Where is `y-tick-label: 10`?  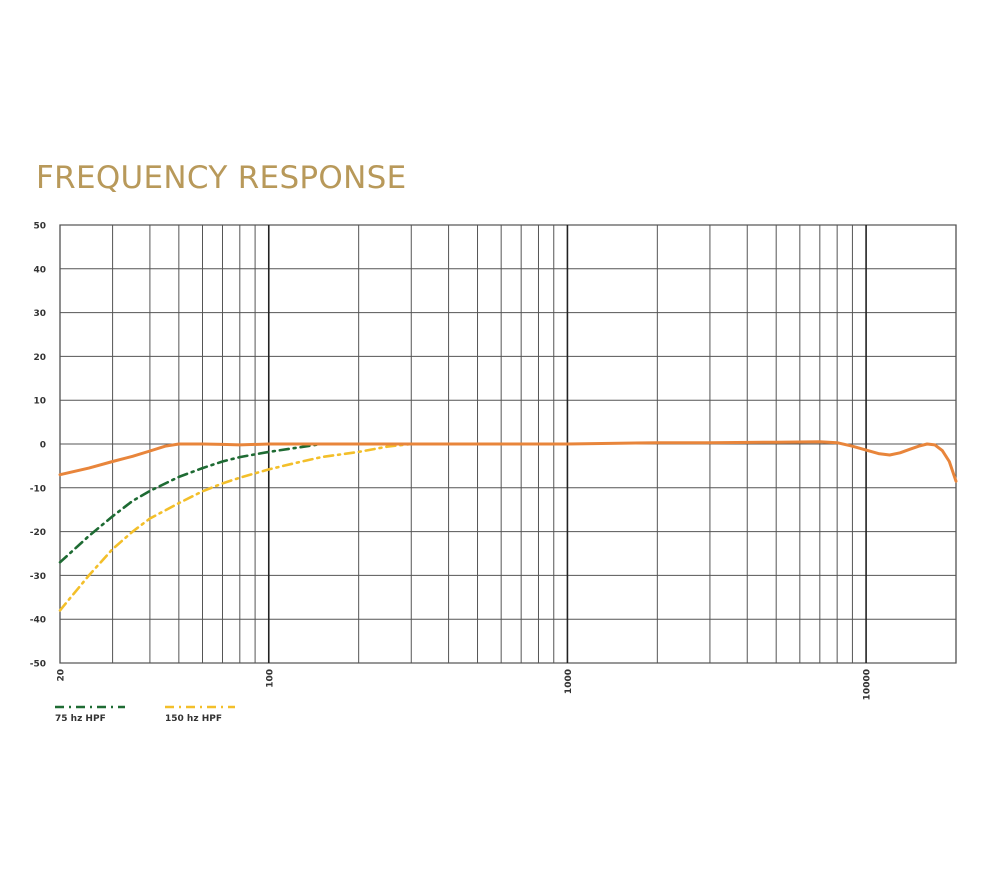
y-tick-label: 10 is located at coordinates (39, 402).